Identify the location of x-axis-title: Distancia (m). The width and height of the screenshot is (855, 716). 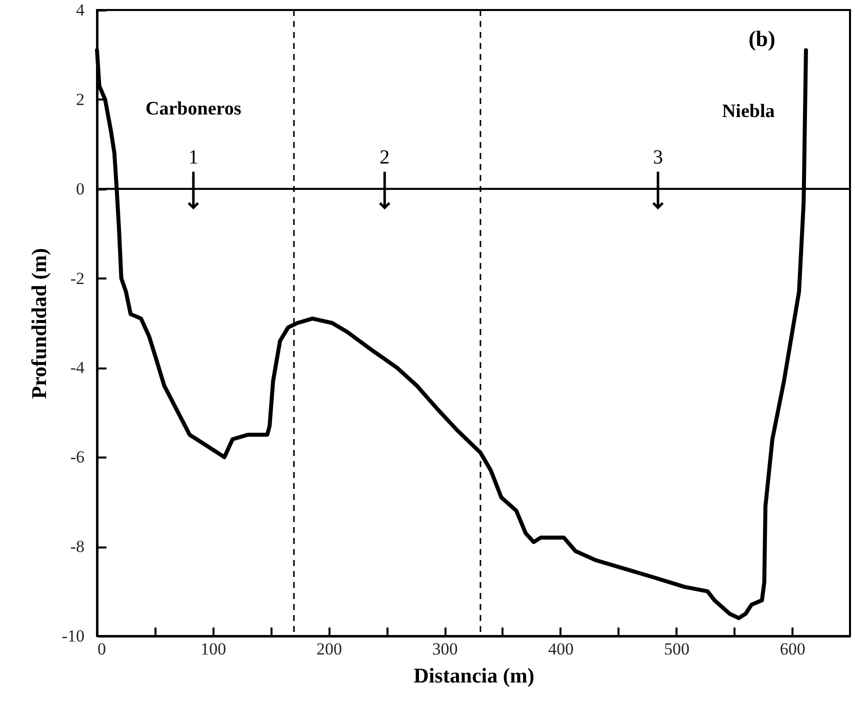
(474, 676).